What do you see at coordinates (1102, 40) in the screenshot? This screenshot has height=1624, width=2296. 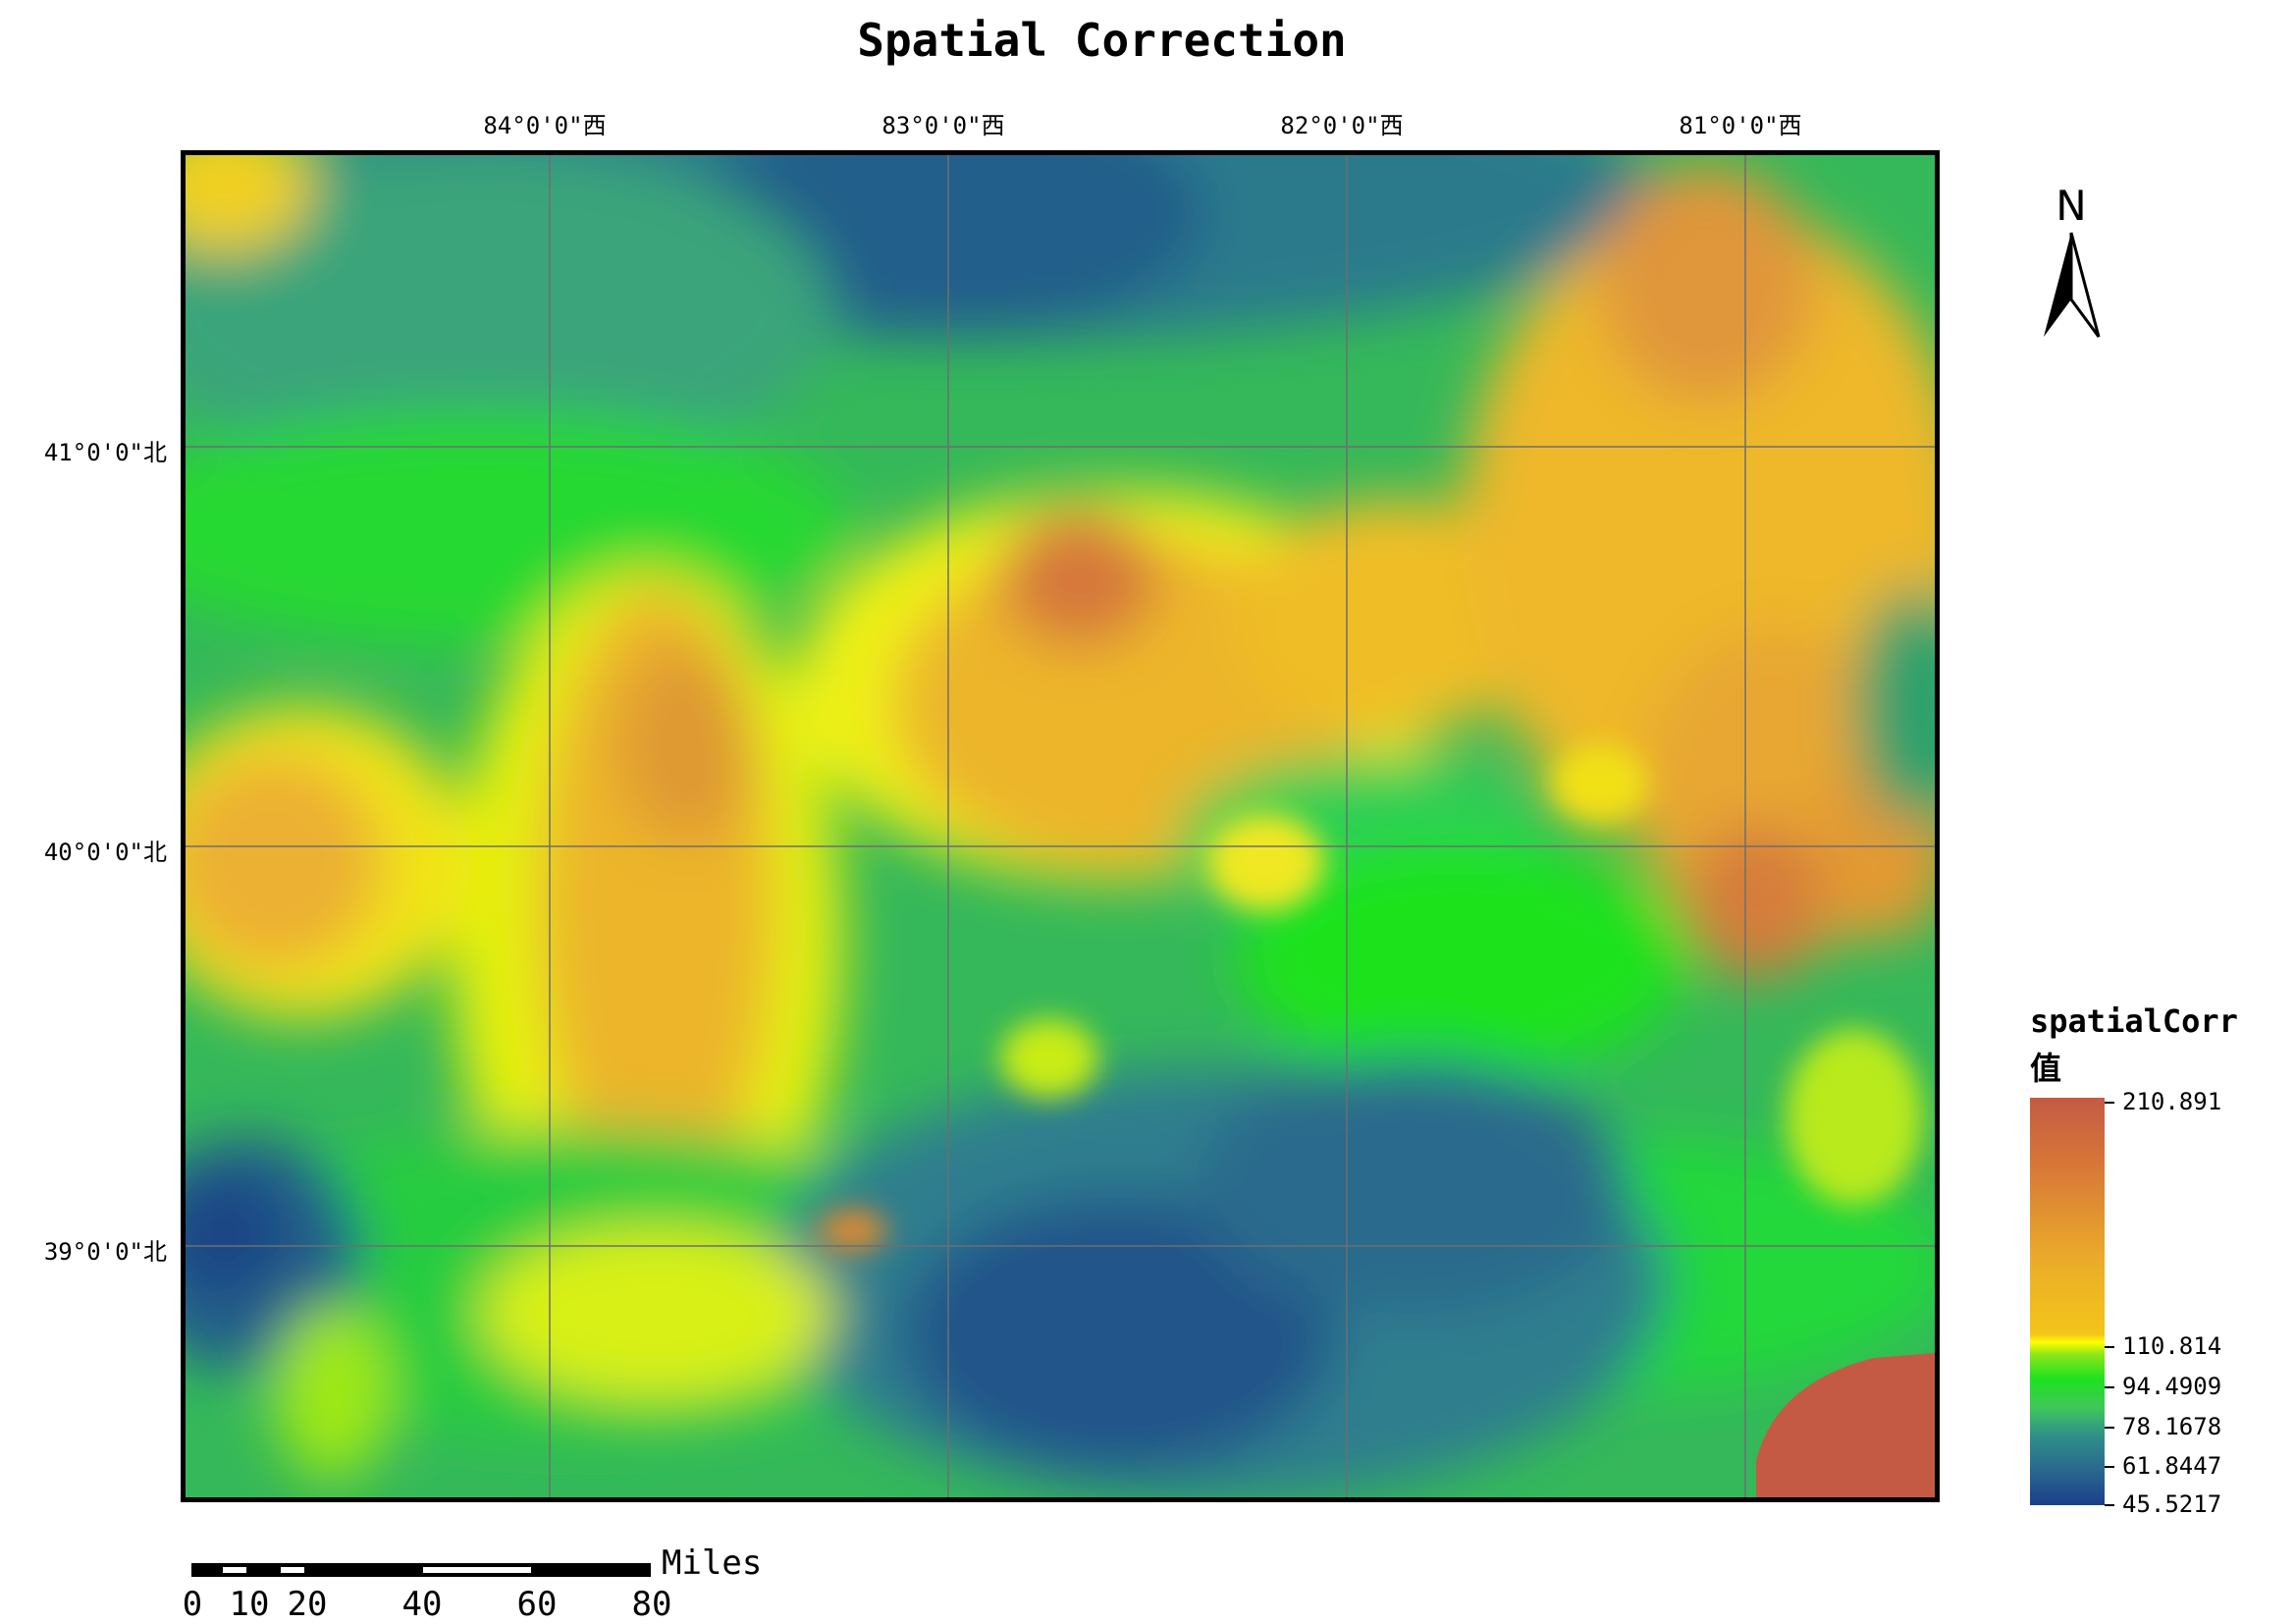 I see `map-title: Spatial Correction` at bounding box center [1102, 40].